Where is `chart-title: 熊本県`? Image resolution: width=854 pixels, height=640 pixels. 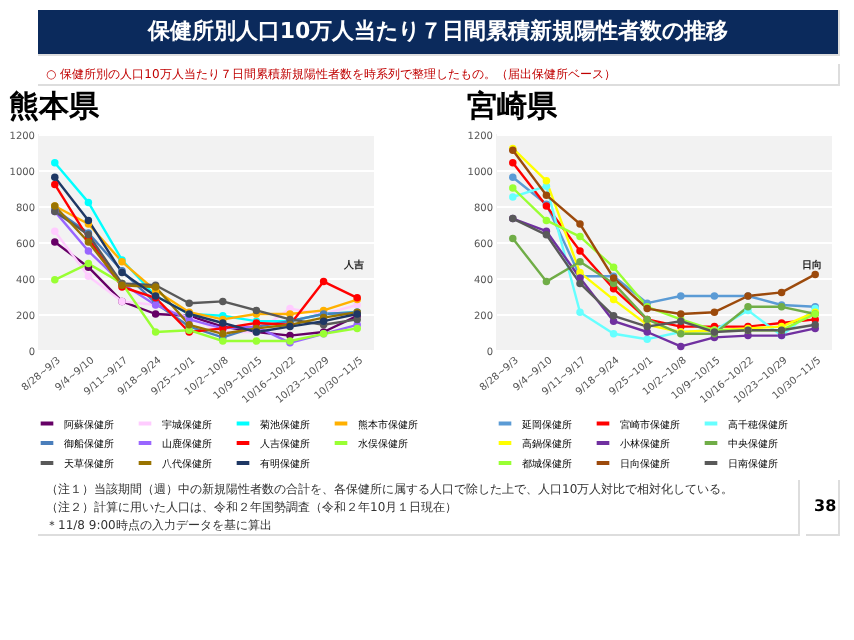
chart-title: 熊本県 is located at coordinates (54, 106).